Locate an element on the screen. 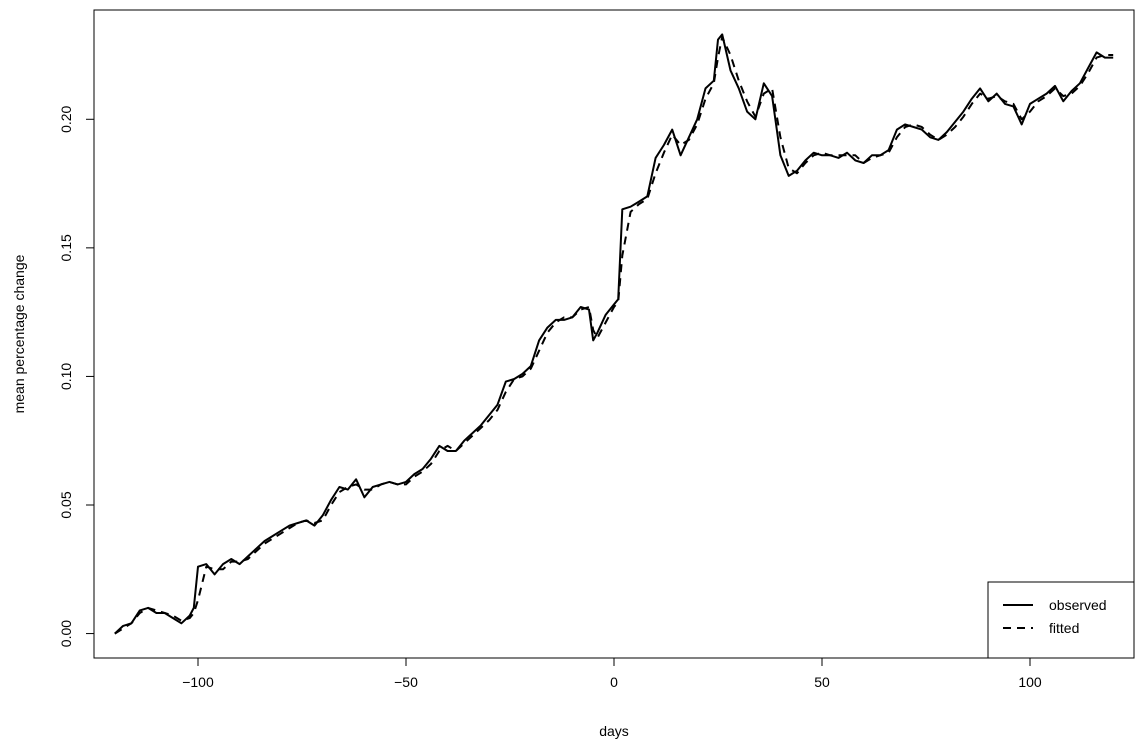 The height and width of the screenshot is (742, 1136). y-axis: 0.00 0.05 0.10 0.15 0.20 is located at coordinates (76, 376).